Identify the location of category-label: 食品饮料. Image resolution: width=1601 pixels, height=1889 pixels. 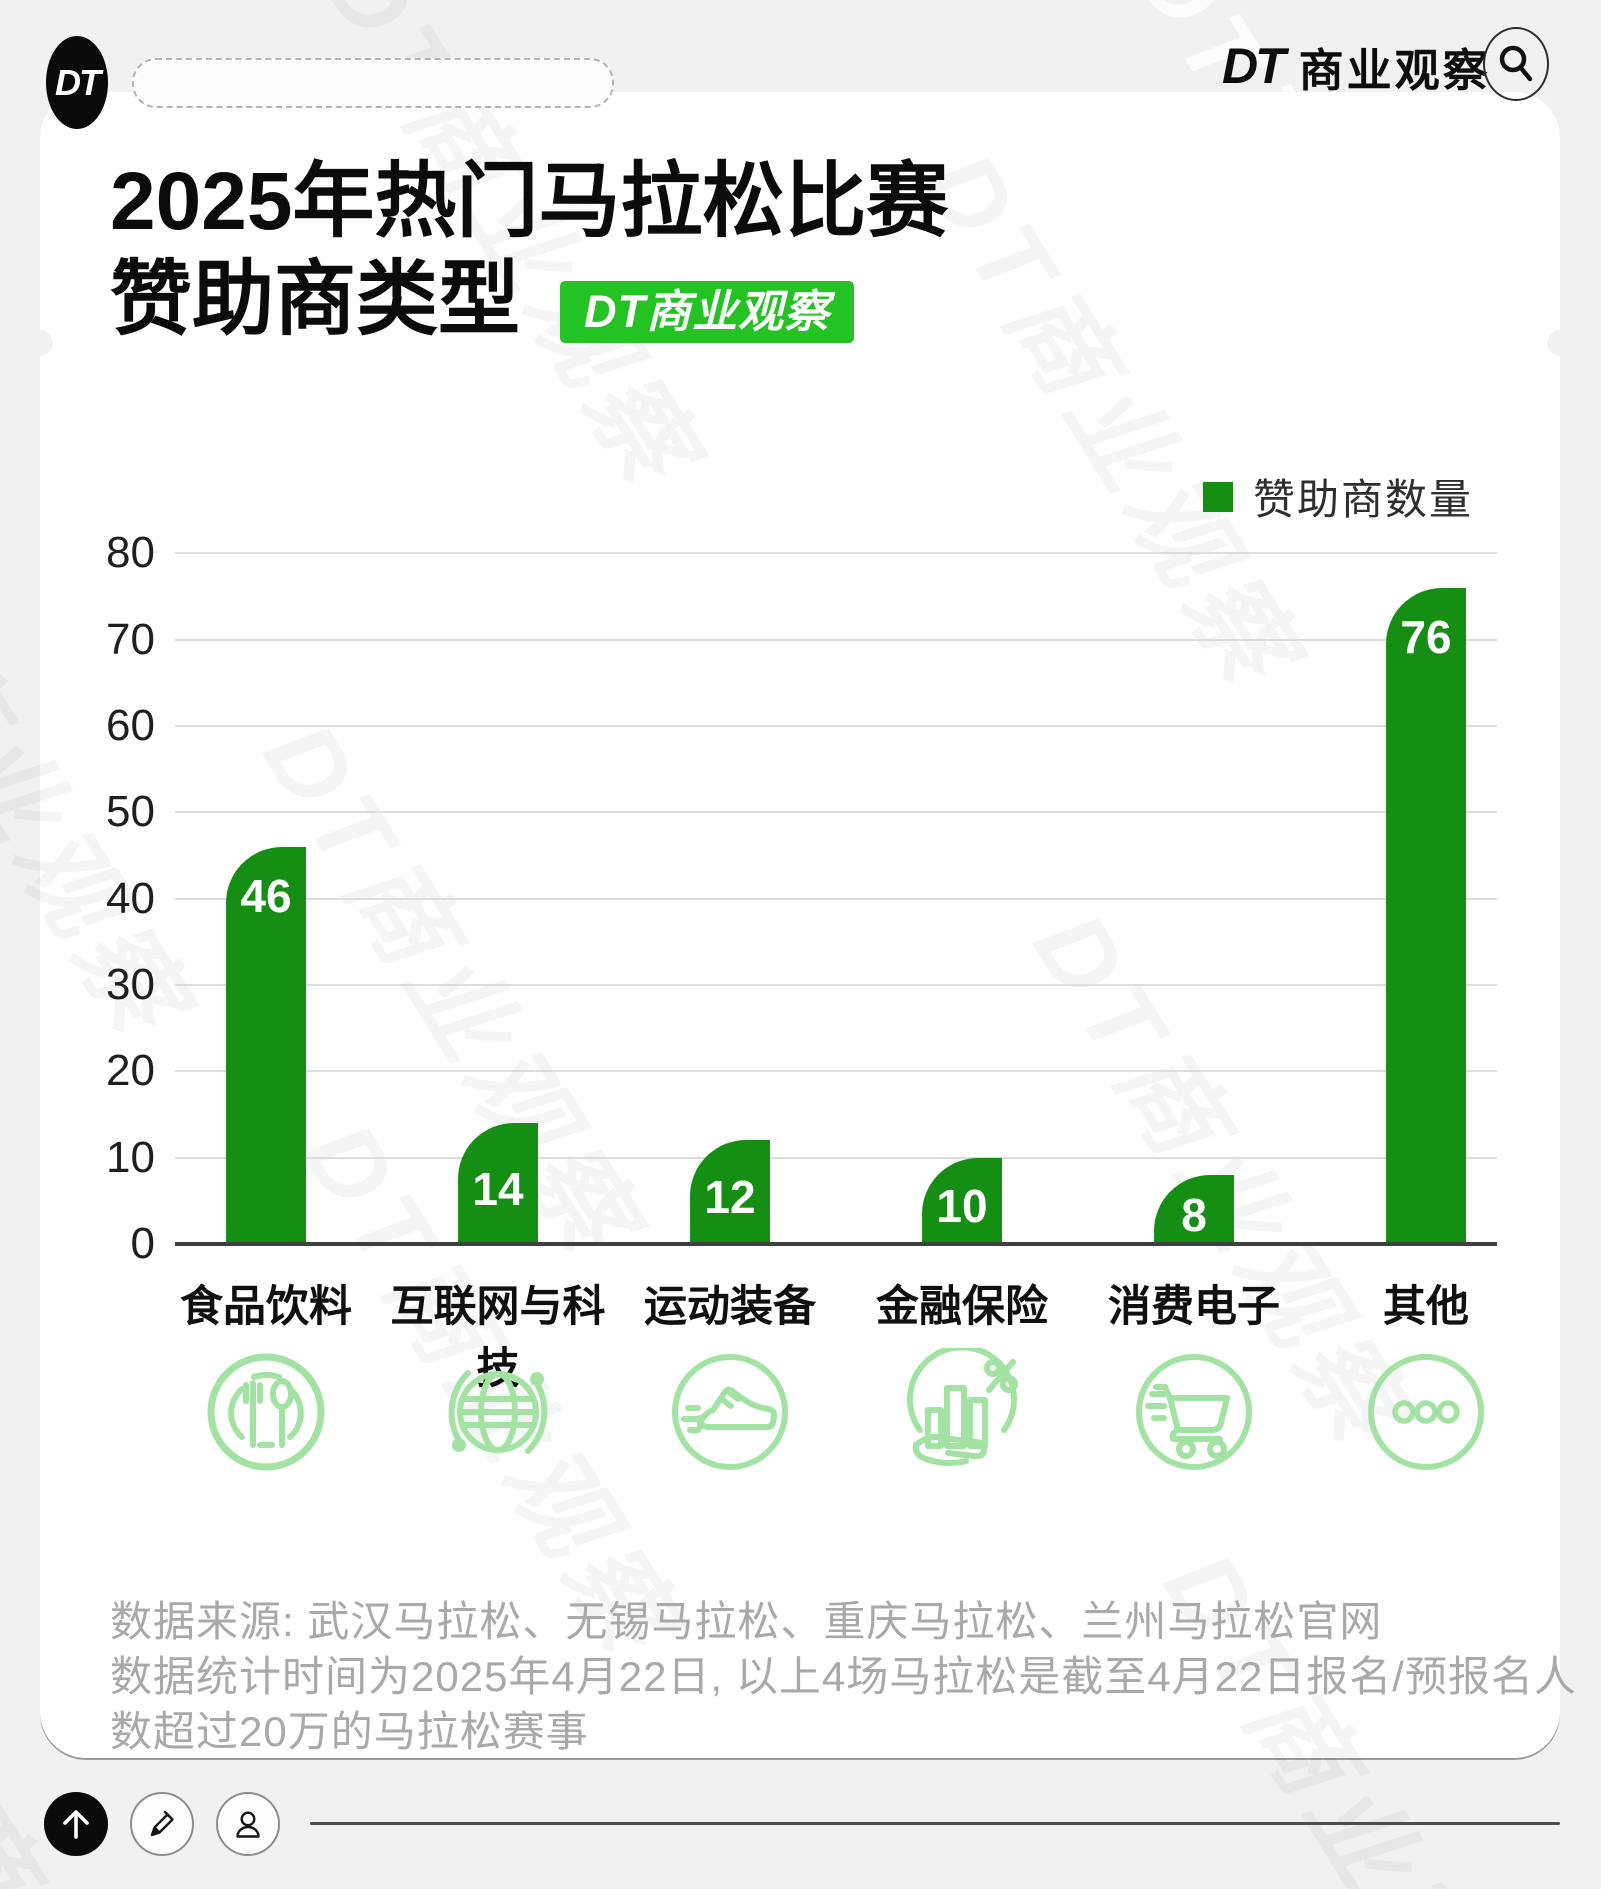
(266, 1307).